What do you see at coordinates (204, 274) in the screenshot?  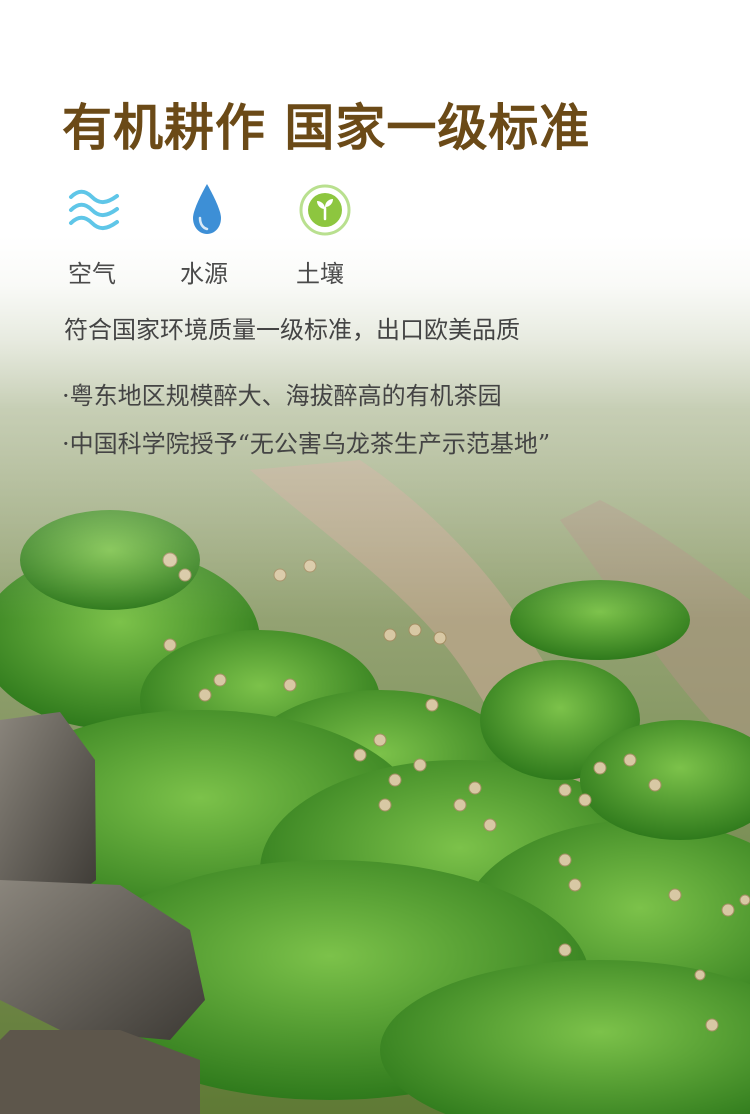 I see `feature-label-water: 水源` at bounding box center [204, 274].